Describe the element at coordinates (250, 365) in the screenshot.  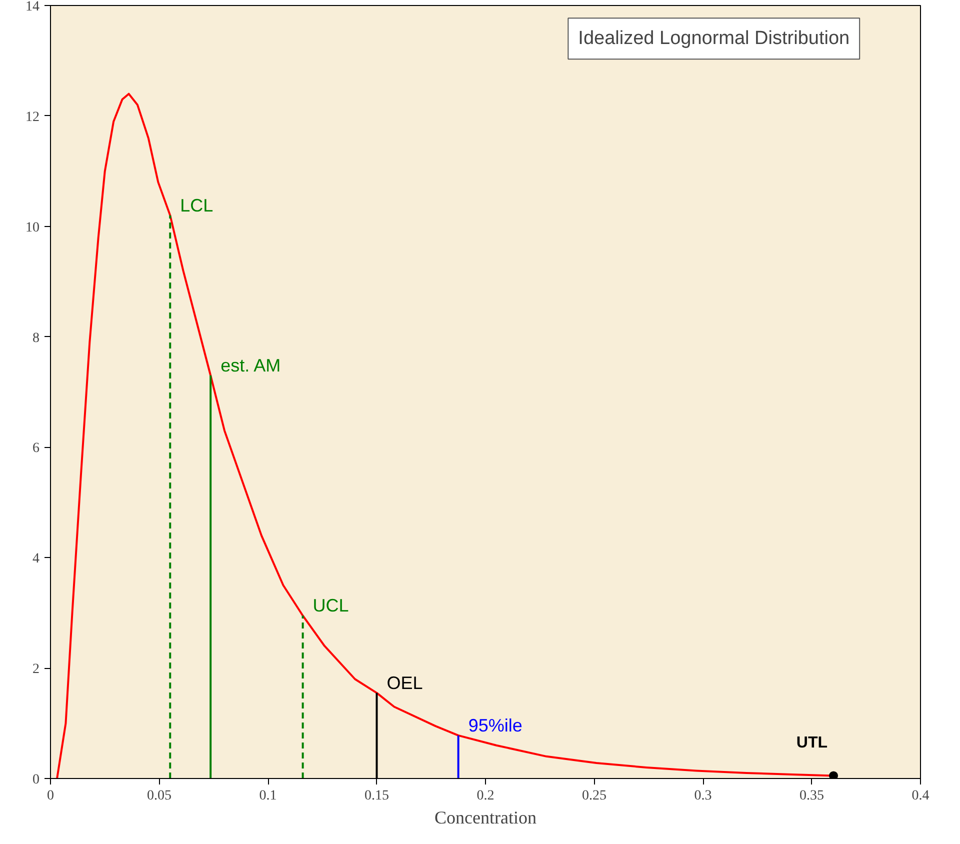
I see `series-label: est. AM` at that location.